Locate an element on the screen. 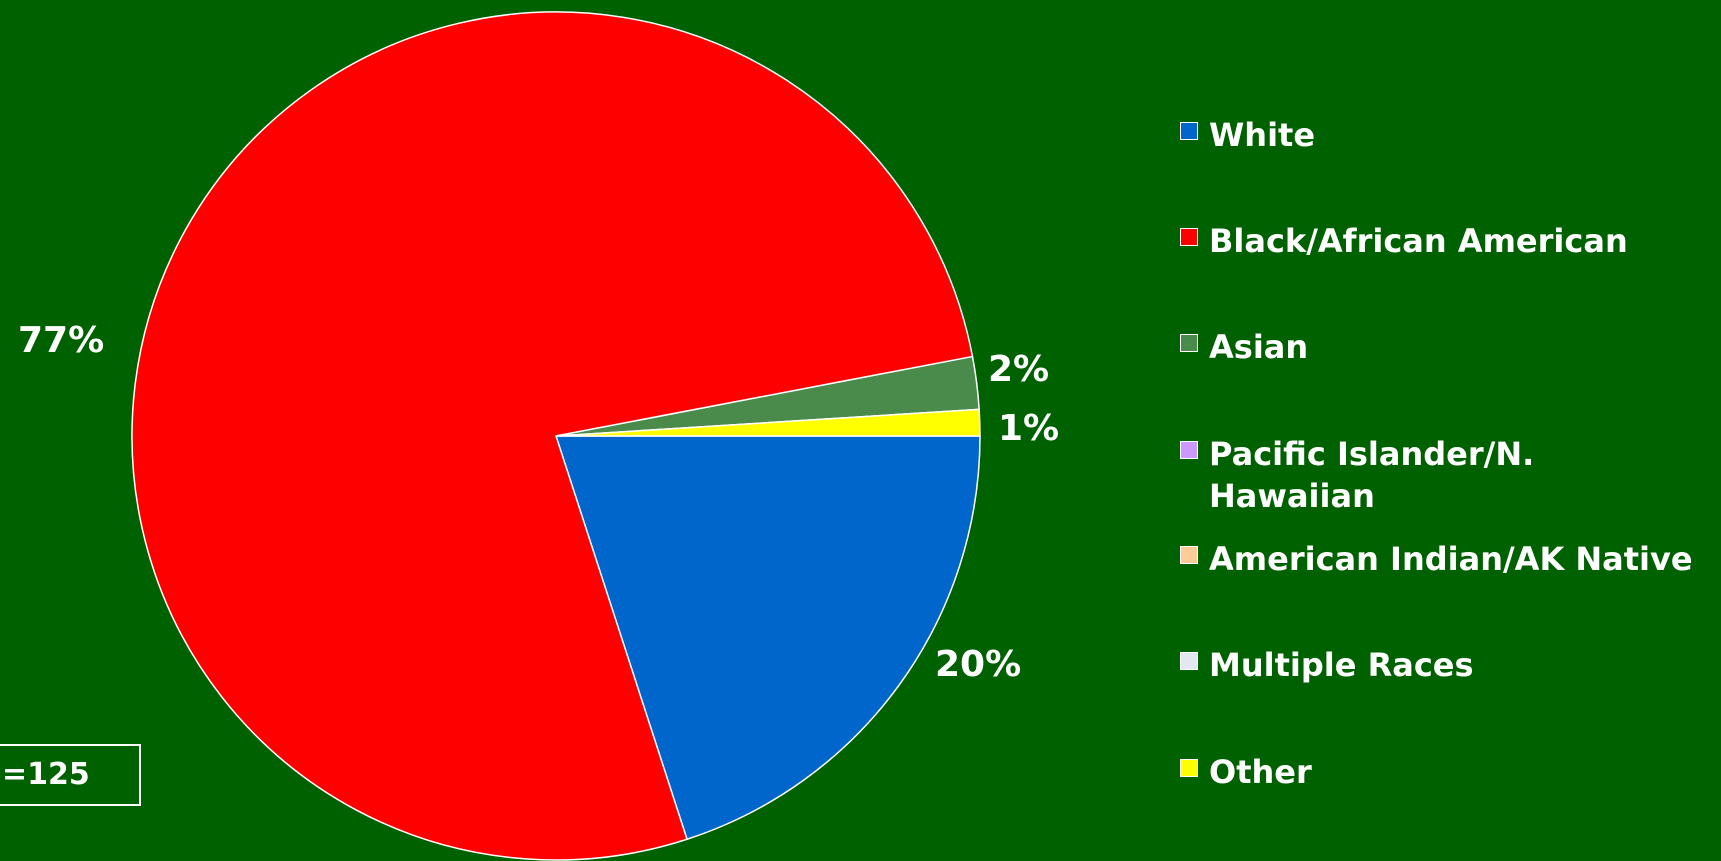 This screenshot has height=861, width=1721. pie-label-asian: 2% is located at coordinates (1018, 369).